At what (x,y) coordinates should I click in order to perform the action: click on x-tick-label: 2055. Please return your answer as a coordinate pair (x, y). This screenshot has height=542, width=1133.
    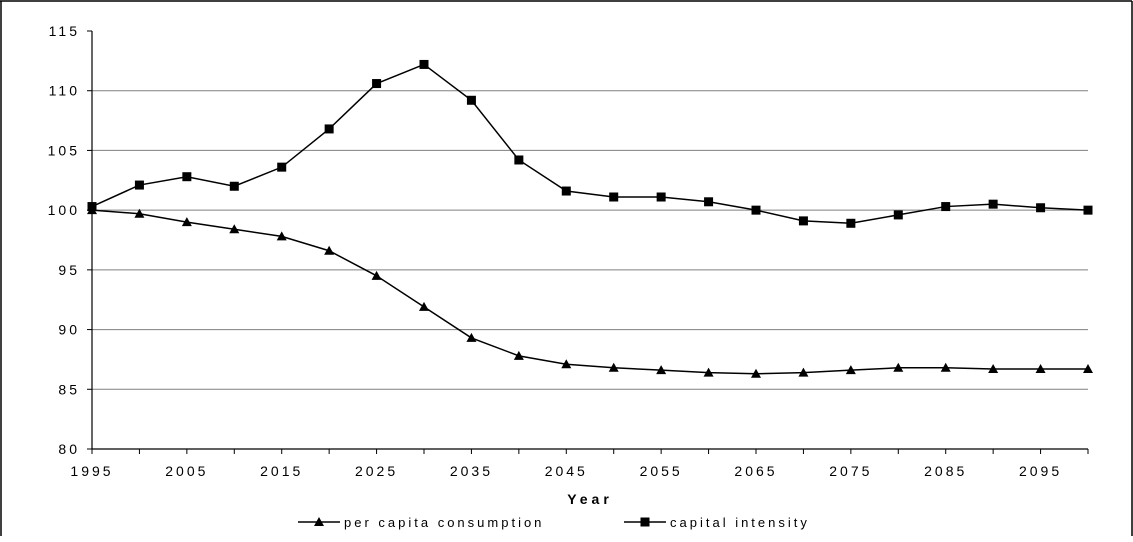
    Looking at the image, I should click on (661, 471).